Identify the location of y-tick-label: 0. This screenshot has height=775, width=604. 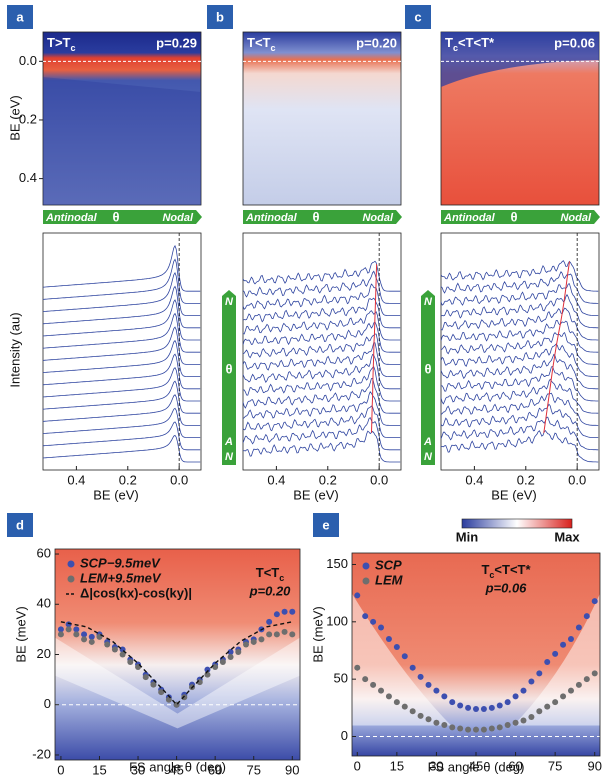
(344, 735).